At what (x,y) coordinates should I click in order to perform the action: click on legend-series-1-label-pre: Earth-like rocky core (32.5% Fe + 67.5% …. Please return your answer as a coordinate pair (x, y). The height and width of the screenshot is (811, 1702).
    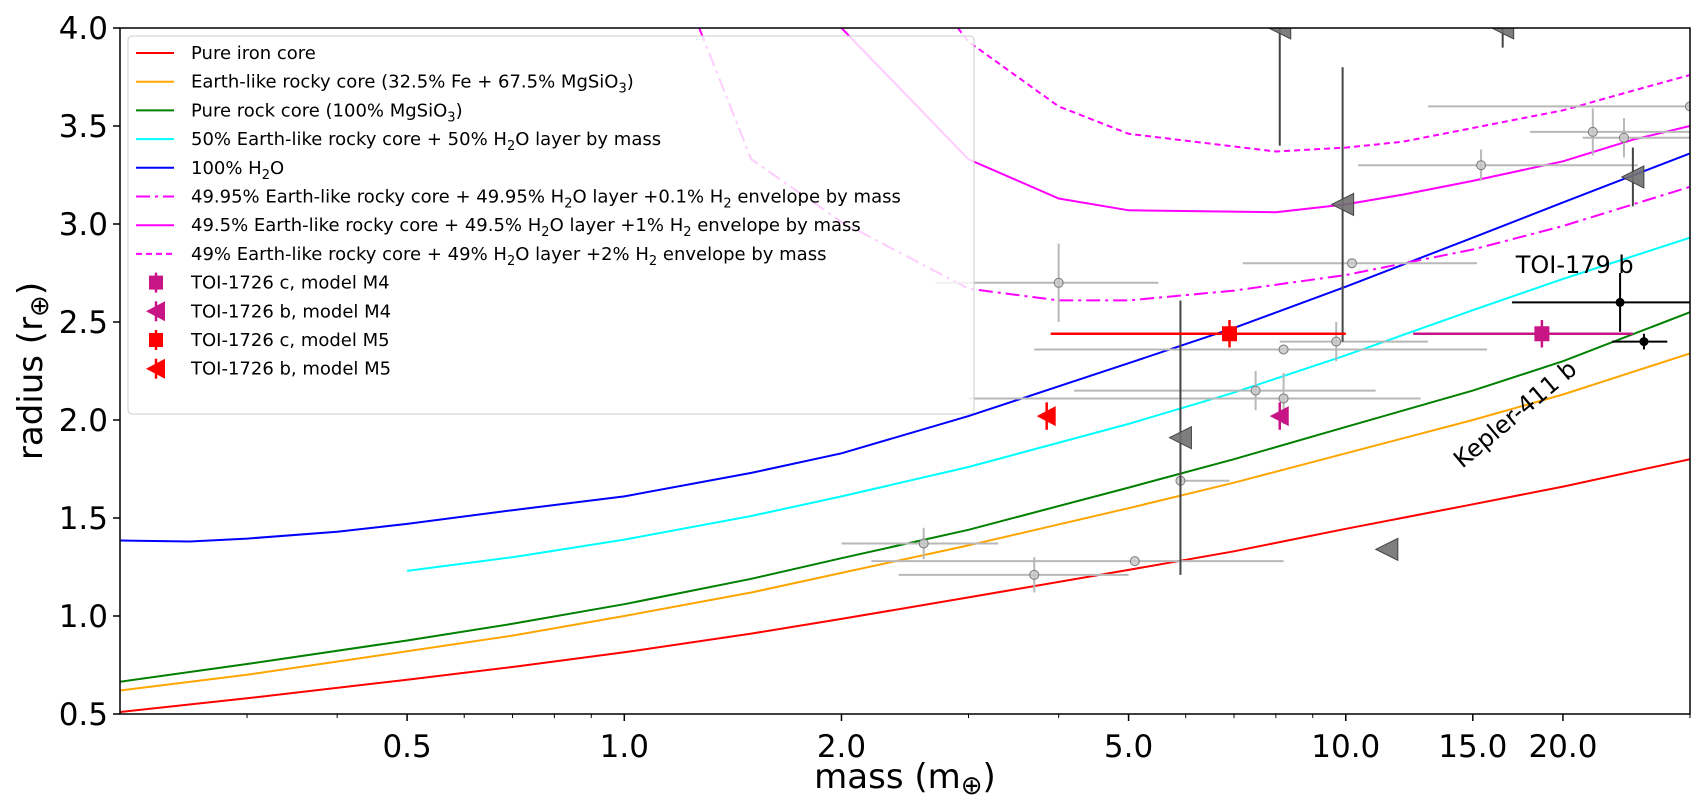
    Looking at the image, I should click on (404, 82).